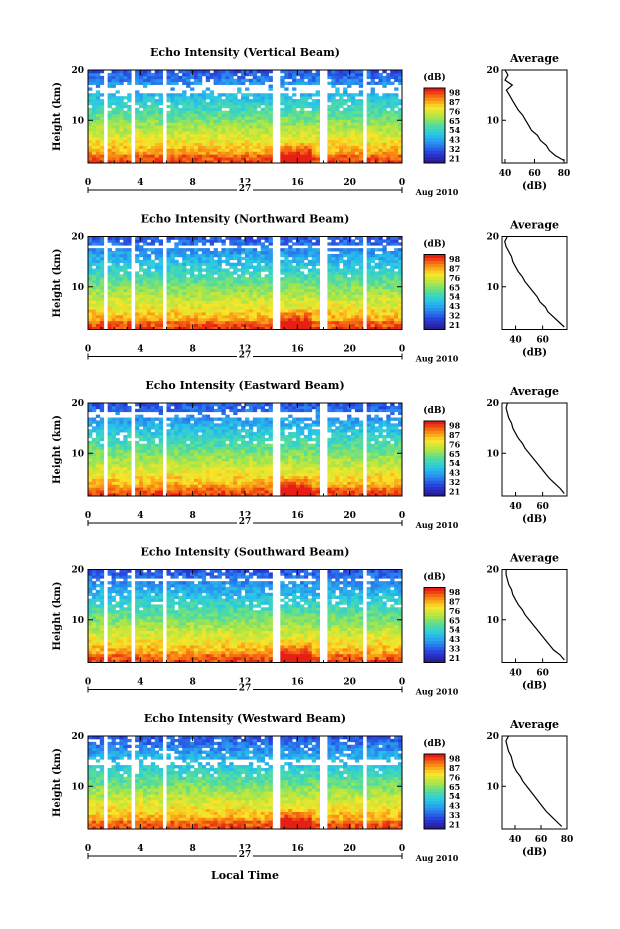  I want to click on profile-title: Average, so click(534, 225).